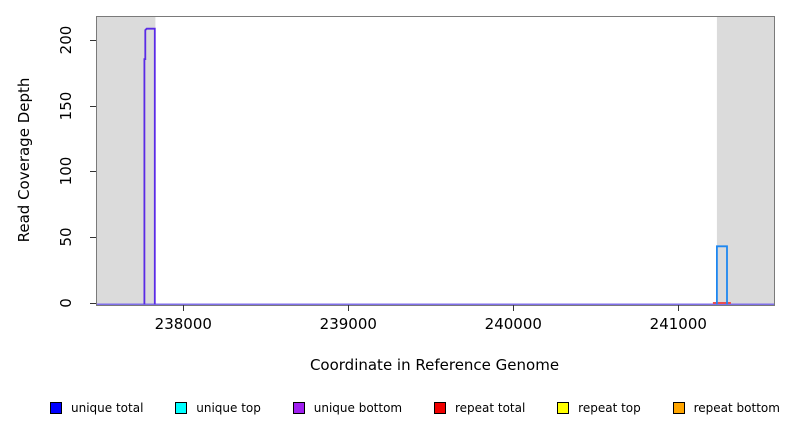 Image resolution: width=792 pixels, height=432 pixels. What do you see at coordinates (149, 166) in the screenshot?
I see `coverage-line-unique-bottom-spike` at bounding box center [149, 166].